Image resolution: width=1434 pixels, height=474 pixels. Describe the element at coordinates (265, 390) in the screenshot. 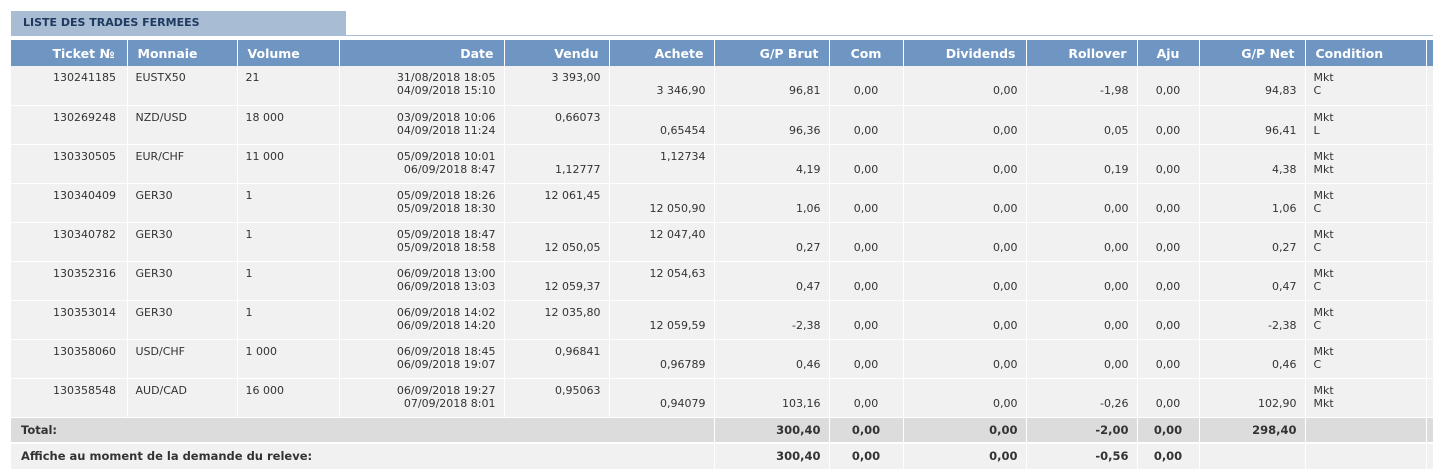

I see `cell-volume-volume: 16 000` at that location.